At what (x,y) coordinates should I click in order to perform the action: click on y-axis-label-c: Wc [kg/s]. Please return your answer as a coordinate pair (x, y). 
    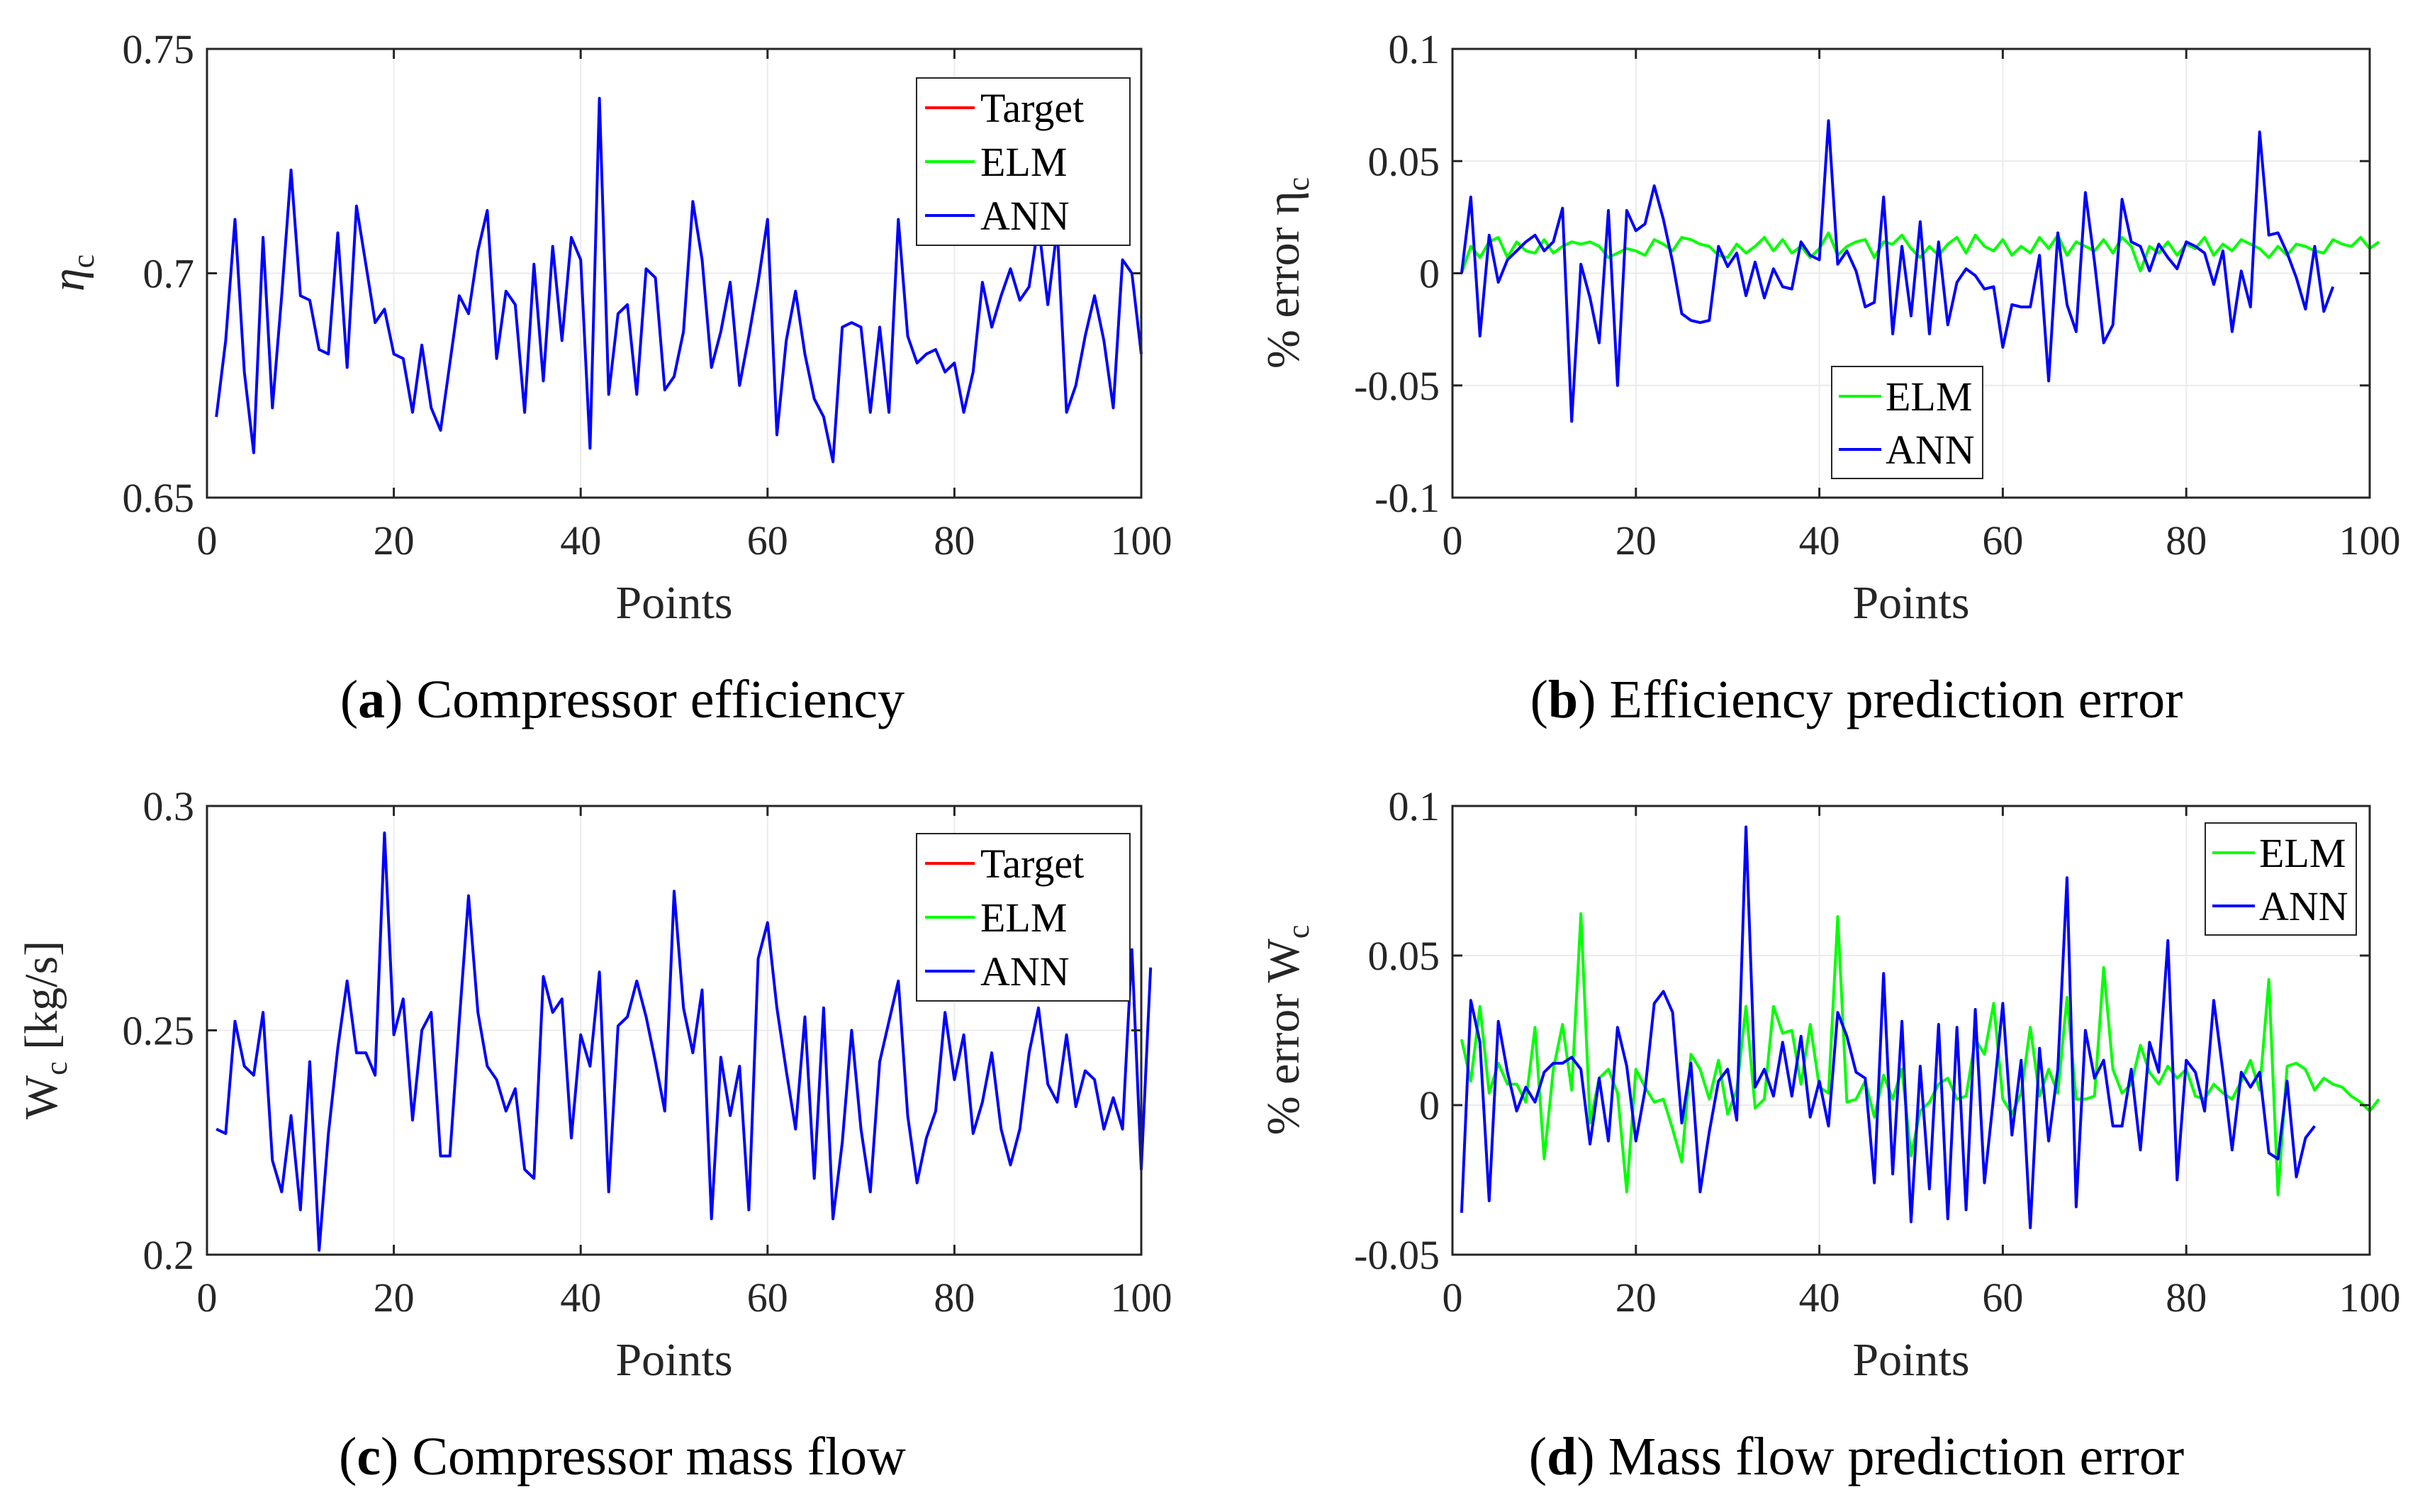
    Looking at the image, I should click on (45, 1030).